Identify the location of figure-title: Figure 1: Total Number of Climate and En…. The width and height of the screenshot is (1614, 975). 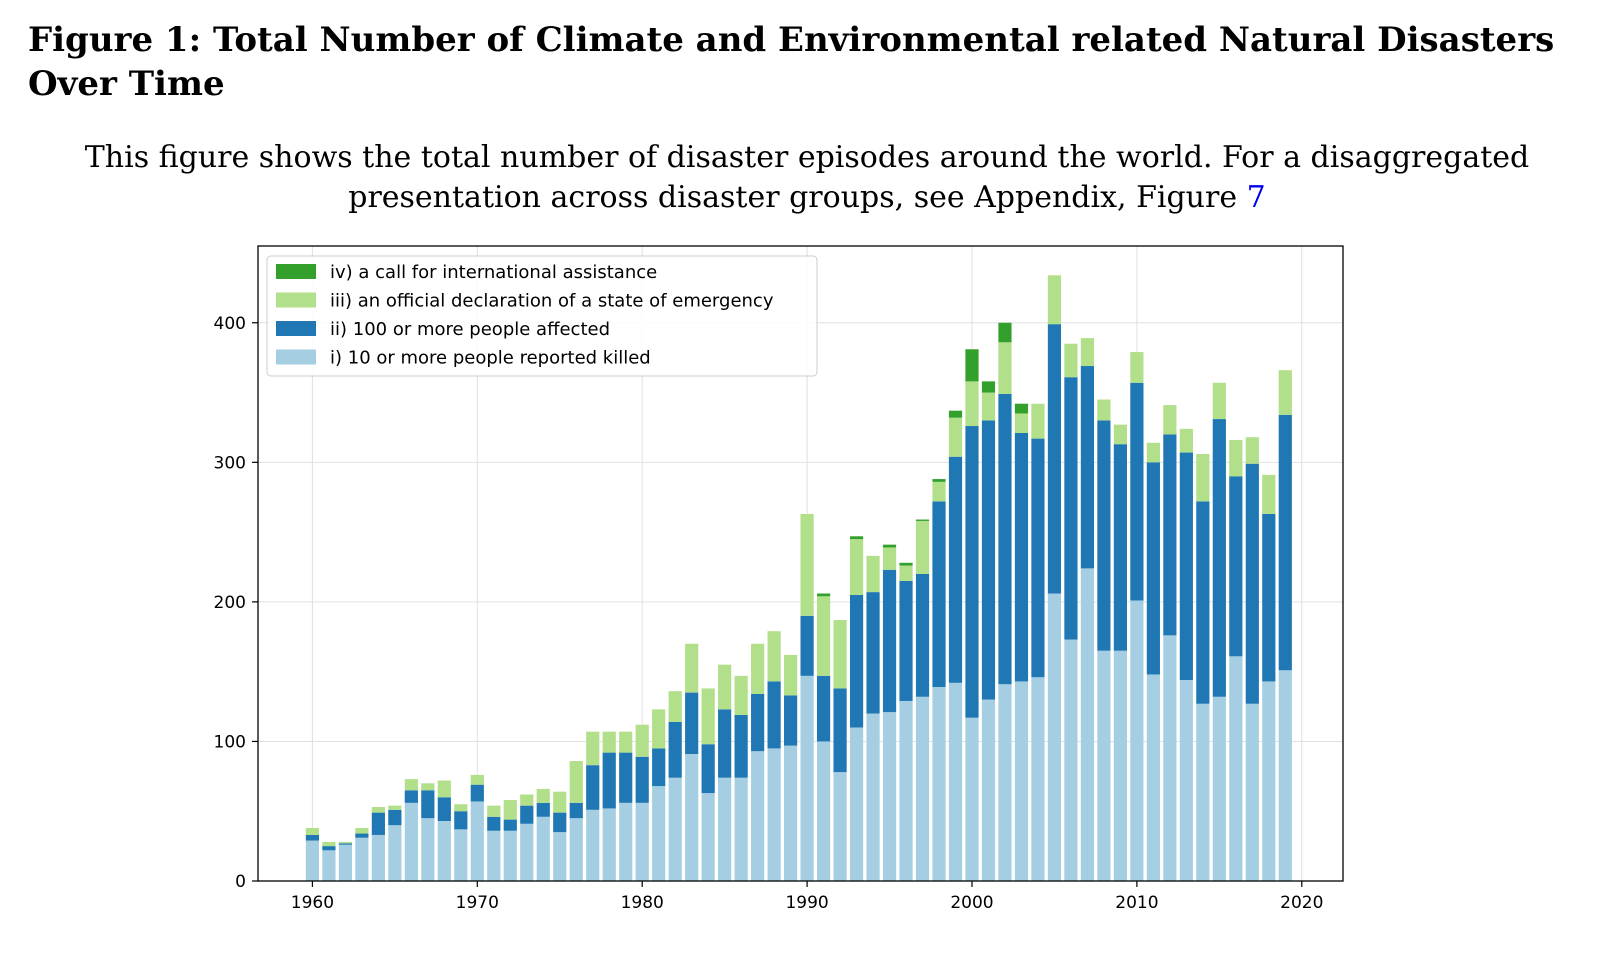
(791, 62).